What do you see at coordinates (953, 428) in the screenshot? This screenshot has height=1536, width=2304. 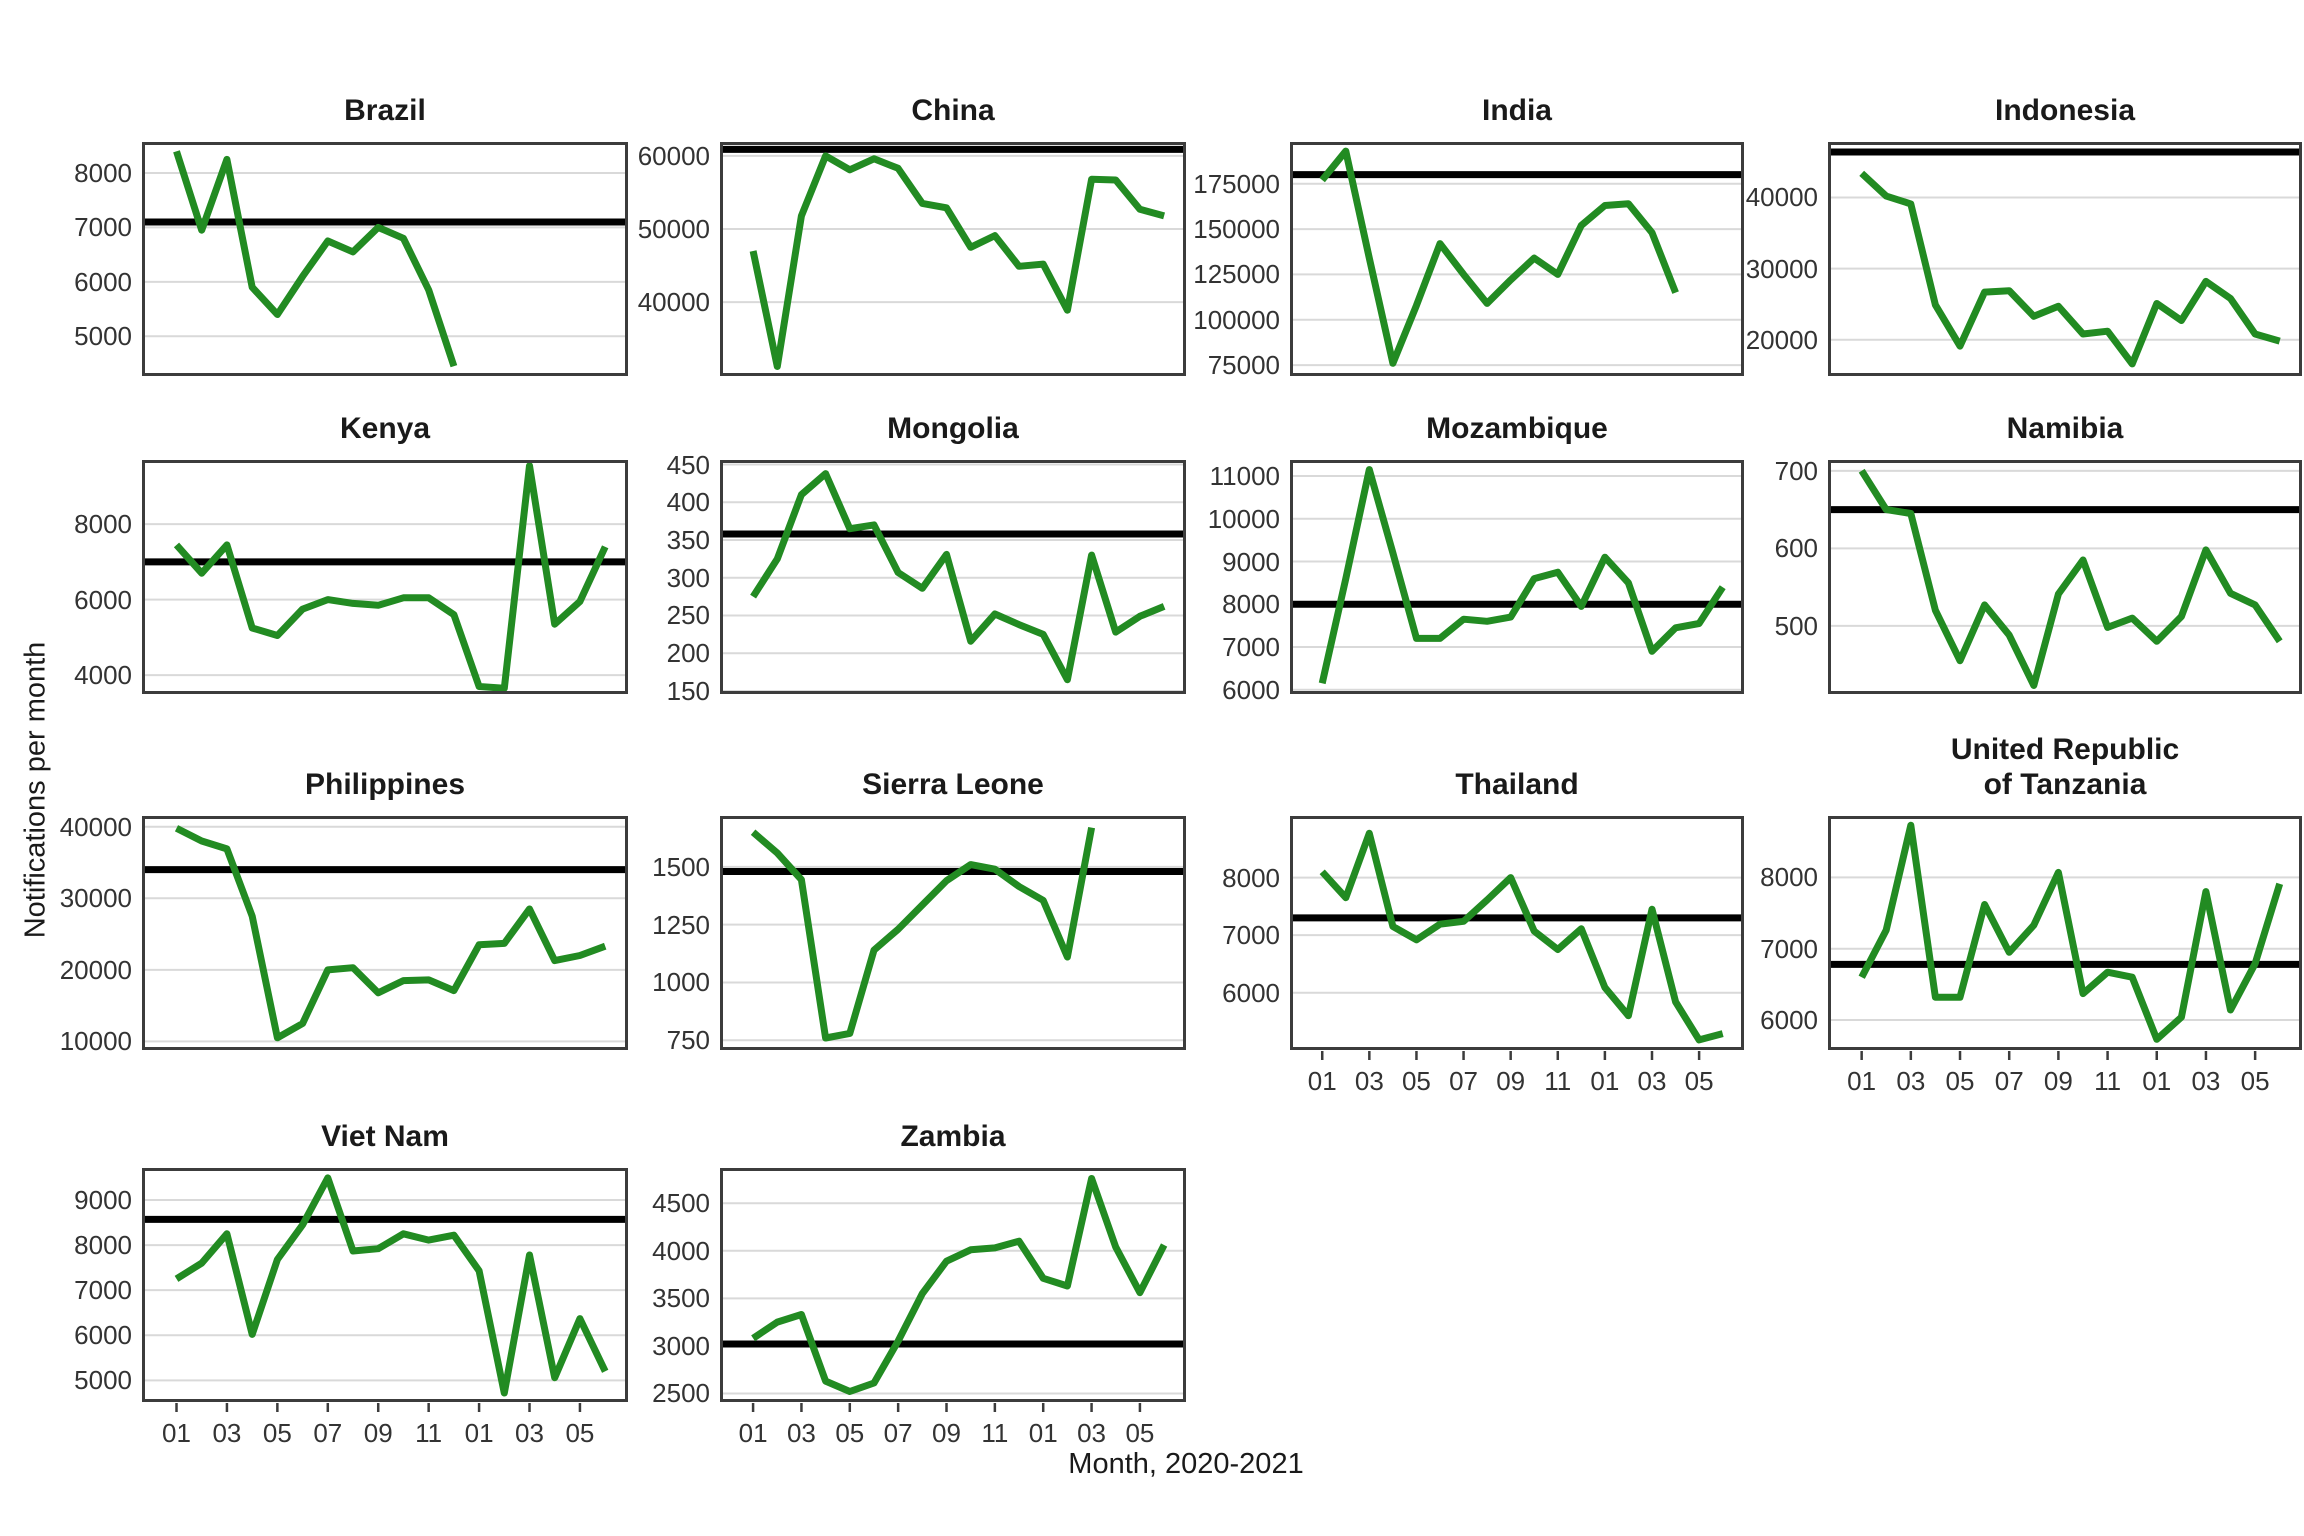 I see `facet-title-line: Mongolia` at bounding box center [953, 428].